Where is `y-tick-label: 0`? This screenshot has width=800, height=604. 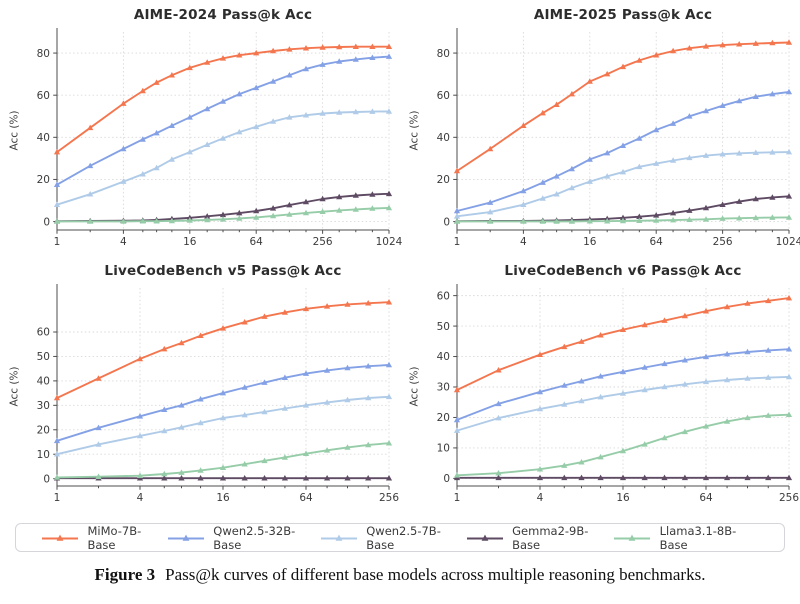 y-tick-label: 0 is located at coordinates (46, 479).